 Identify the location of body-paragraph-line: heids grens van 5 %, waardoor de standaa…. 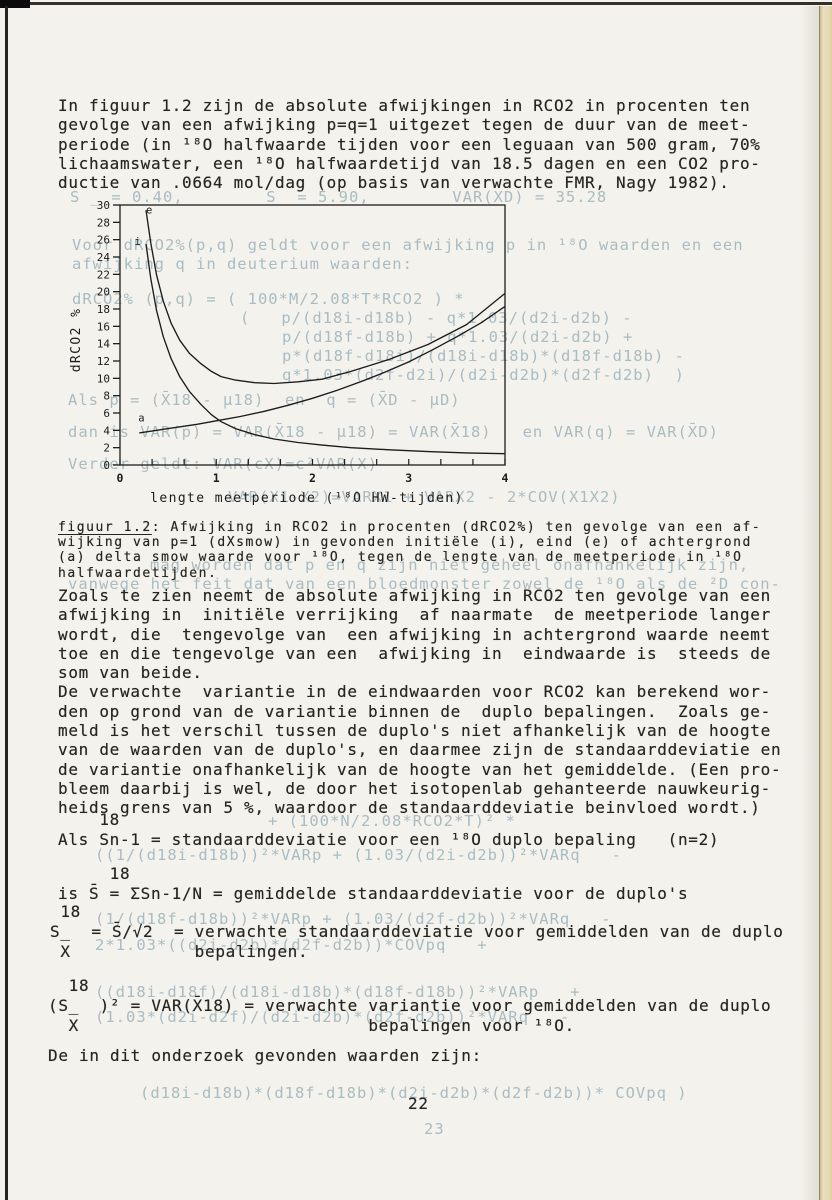
(409, 808).